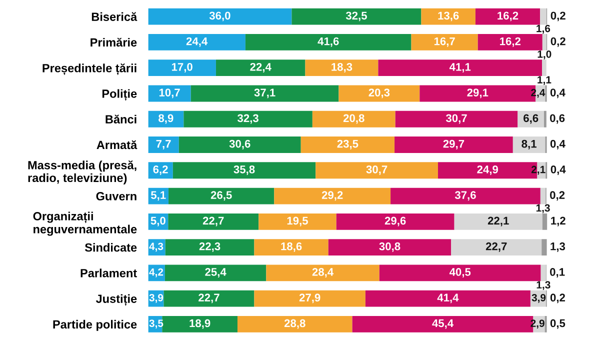 The image size is (600, 337). I want to click on data-label: 30,6, so click(239, 145).